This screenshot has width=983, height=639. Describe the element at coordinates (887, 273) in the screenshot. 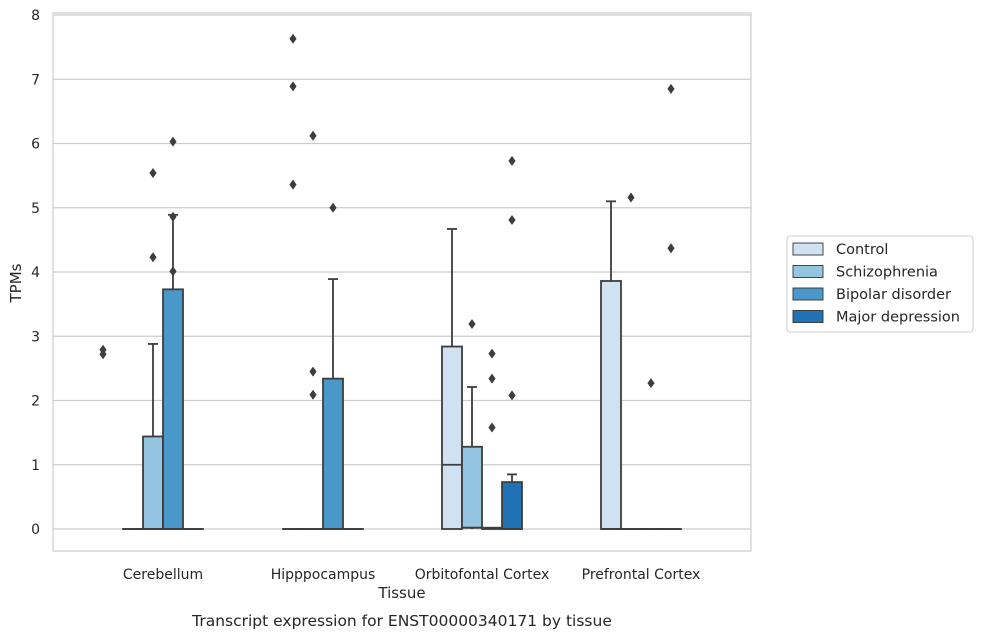

I see `legend-label-1: Schizophrenia` at that location.